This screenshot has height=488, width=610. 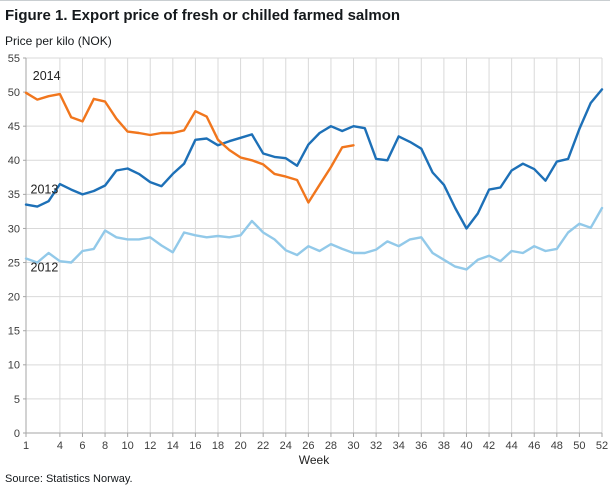 I want to click on x-tick-label: 28, so click(x=331, y=446).